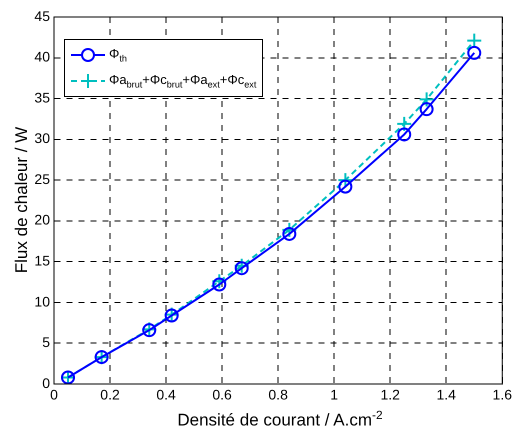 The height and width of the screenshot is (438, 515). Describe the element at coordinates (222, 394) in the screenshot. I see `x-tick-label: 0.6` at that location.